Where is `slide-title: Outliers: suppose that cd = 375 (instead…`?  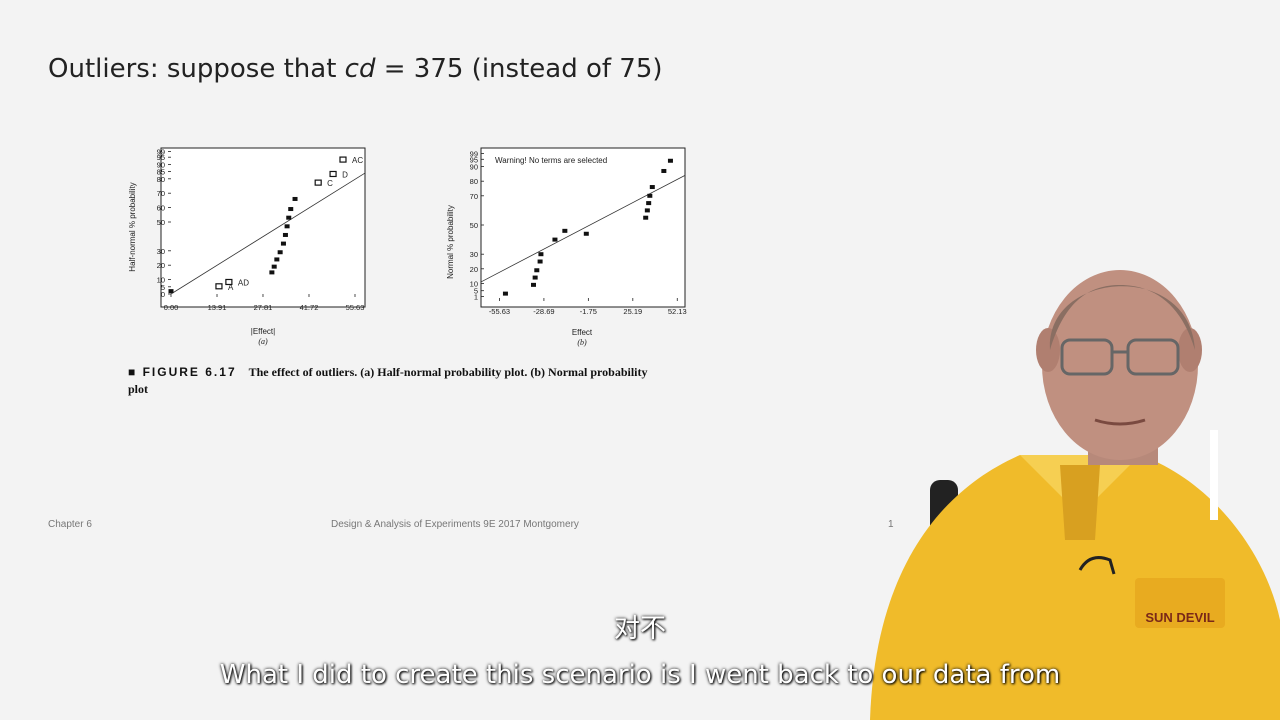
slide-title: Outliers: suppose that cd = 375 (instead… is located at coordinates (355, 69).